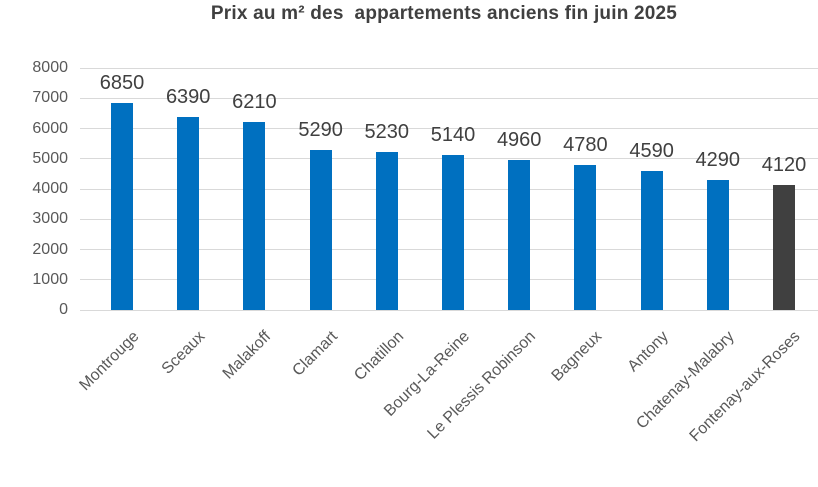 This screenshot has width=818, height=487. Describe the element at coordinates (784, 165) in the screenshot. I see `data-label: 4120` at that location.